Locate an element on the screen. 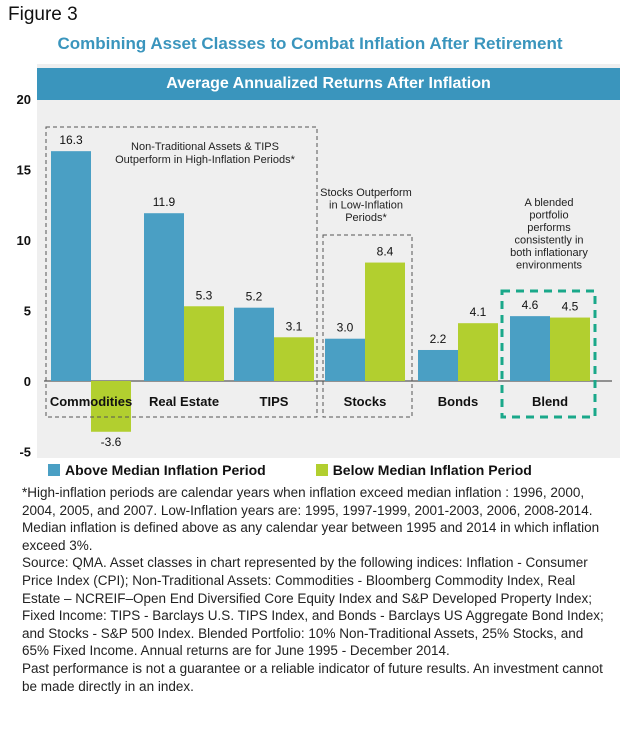  data-label: 8.4 is located at coordinates (385, 252).